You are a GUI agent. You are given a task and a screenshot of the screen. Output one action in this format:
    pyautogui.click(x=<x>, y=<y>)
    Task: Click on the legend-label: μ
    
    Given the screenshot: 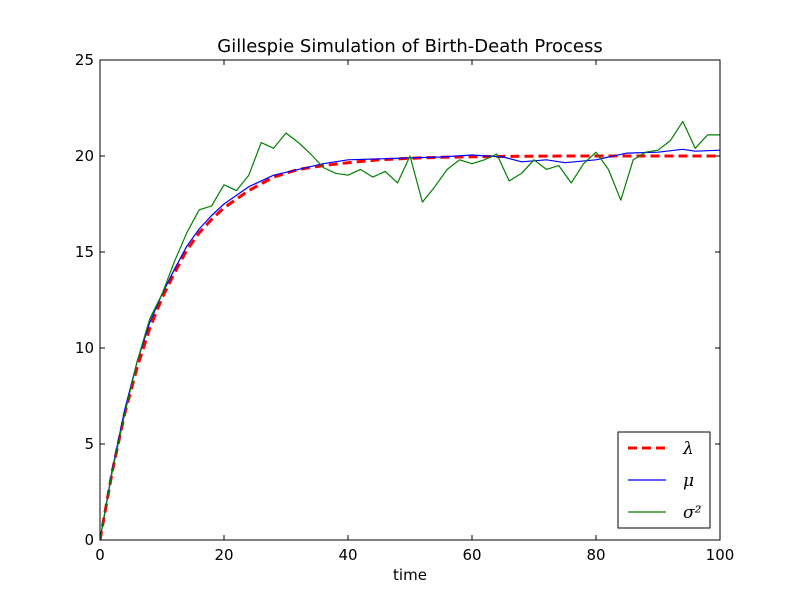 What is the action you would take?
    pyautogui.click(x=688, y=481)
    